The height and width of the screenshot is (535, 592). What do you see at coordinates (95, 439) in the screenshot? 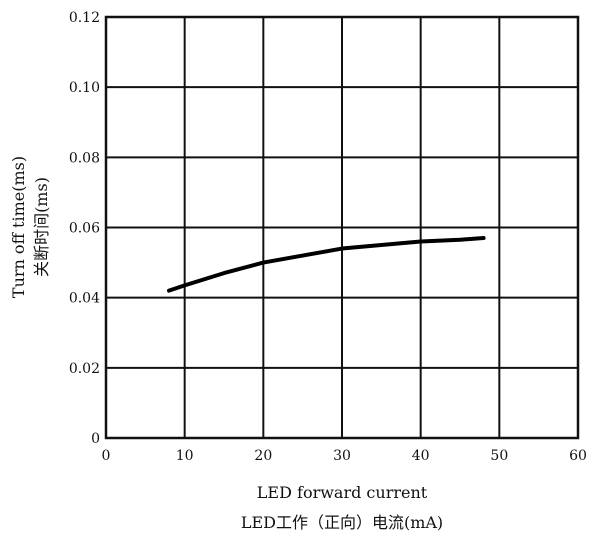
I see `y-tick-label: 0` at bounding box center [95, 439].